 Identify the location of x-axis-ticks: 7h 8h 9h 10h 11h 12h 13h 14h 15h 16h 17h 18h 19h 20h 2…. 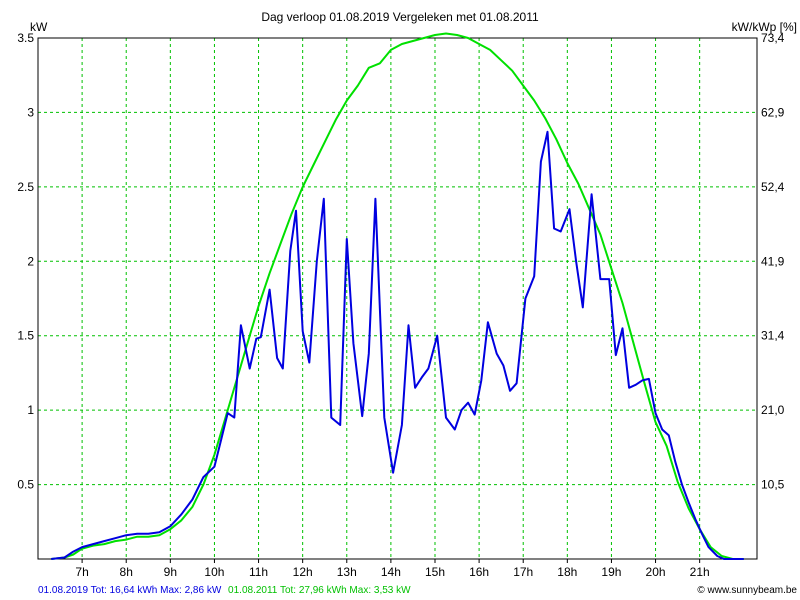
(392, 569).